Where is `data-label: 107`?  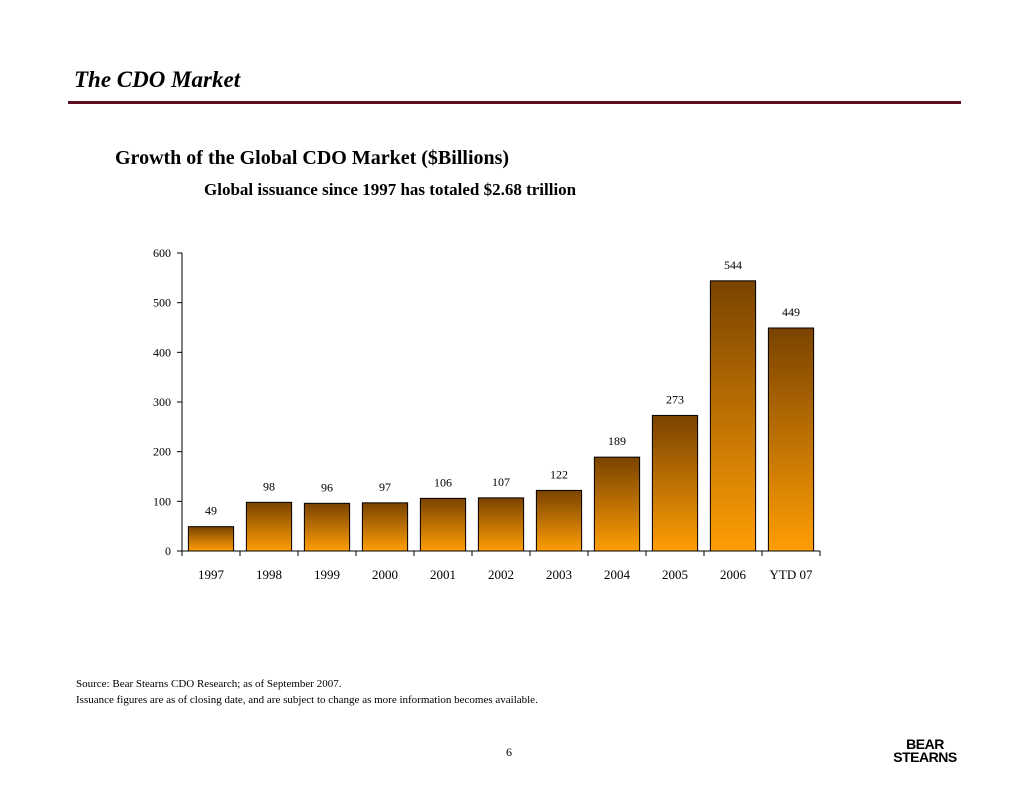 data-label: 107 is located at coordinates (501, 482).